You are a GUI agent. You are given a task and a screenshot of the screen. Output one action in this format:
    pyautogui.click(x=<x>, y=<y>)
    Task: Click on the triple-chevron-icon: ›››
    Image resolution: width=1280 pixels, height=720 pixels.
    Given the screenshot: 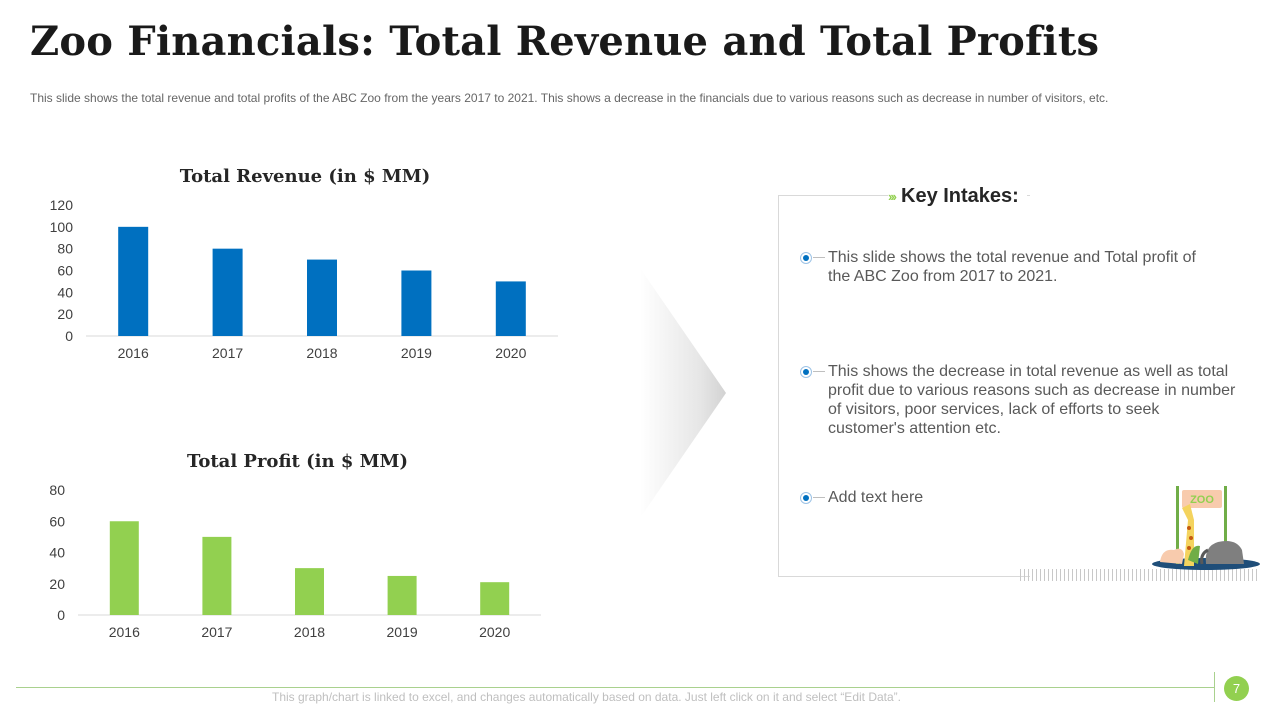 What is the action you would take?
    pyautogui.click(x=892, y=196)
    